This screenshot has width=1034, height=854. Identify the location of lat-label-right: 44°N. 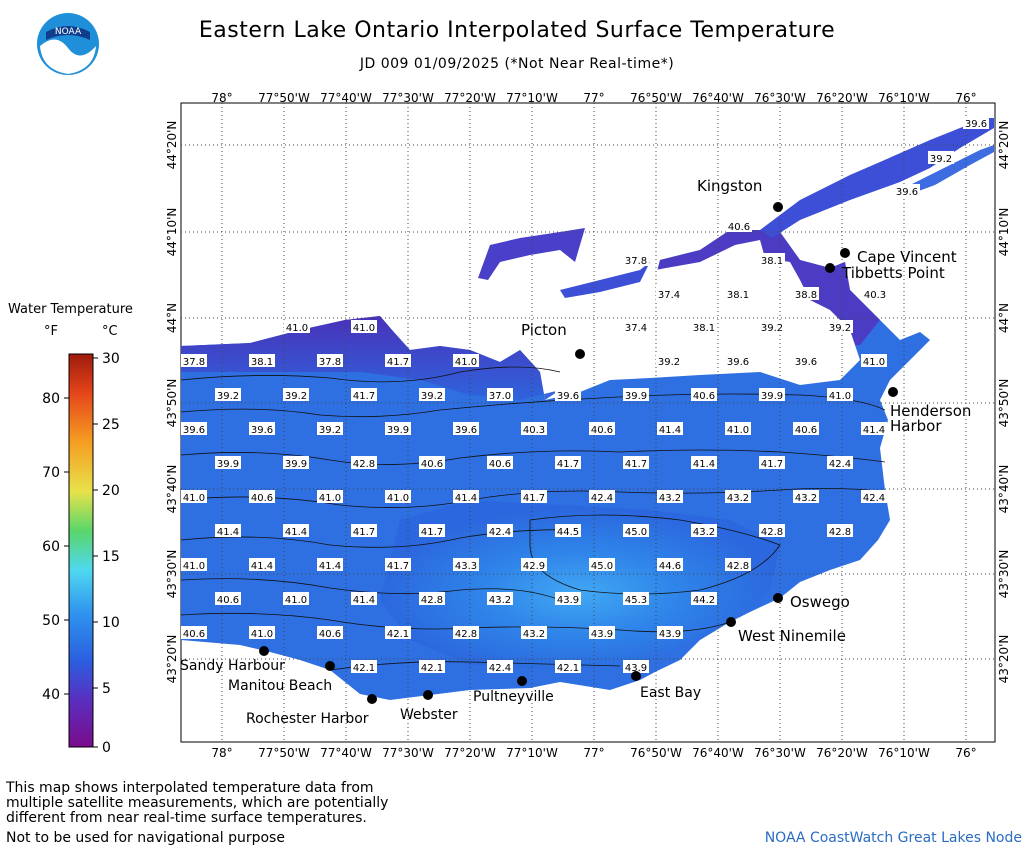
(1004, 318).